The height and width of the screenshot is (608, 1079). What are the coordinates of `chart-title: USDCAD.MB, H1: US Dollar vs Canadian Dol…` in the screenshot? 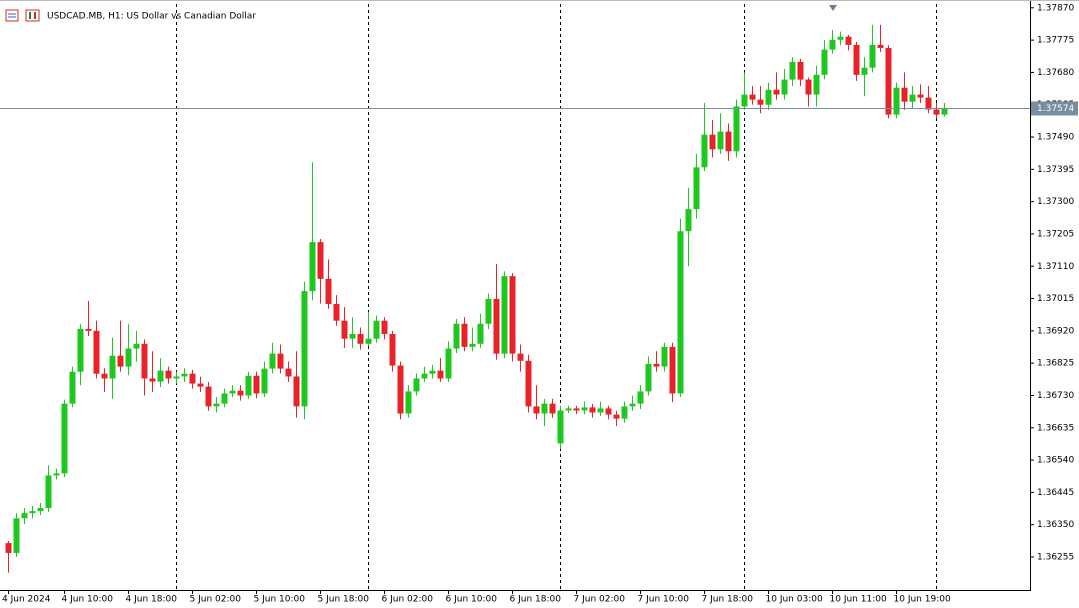 It's located at (151, 17).